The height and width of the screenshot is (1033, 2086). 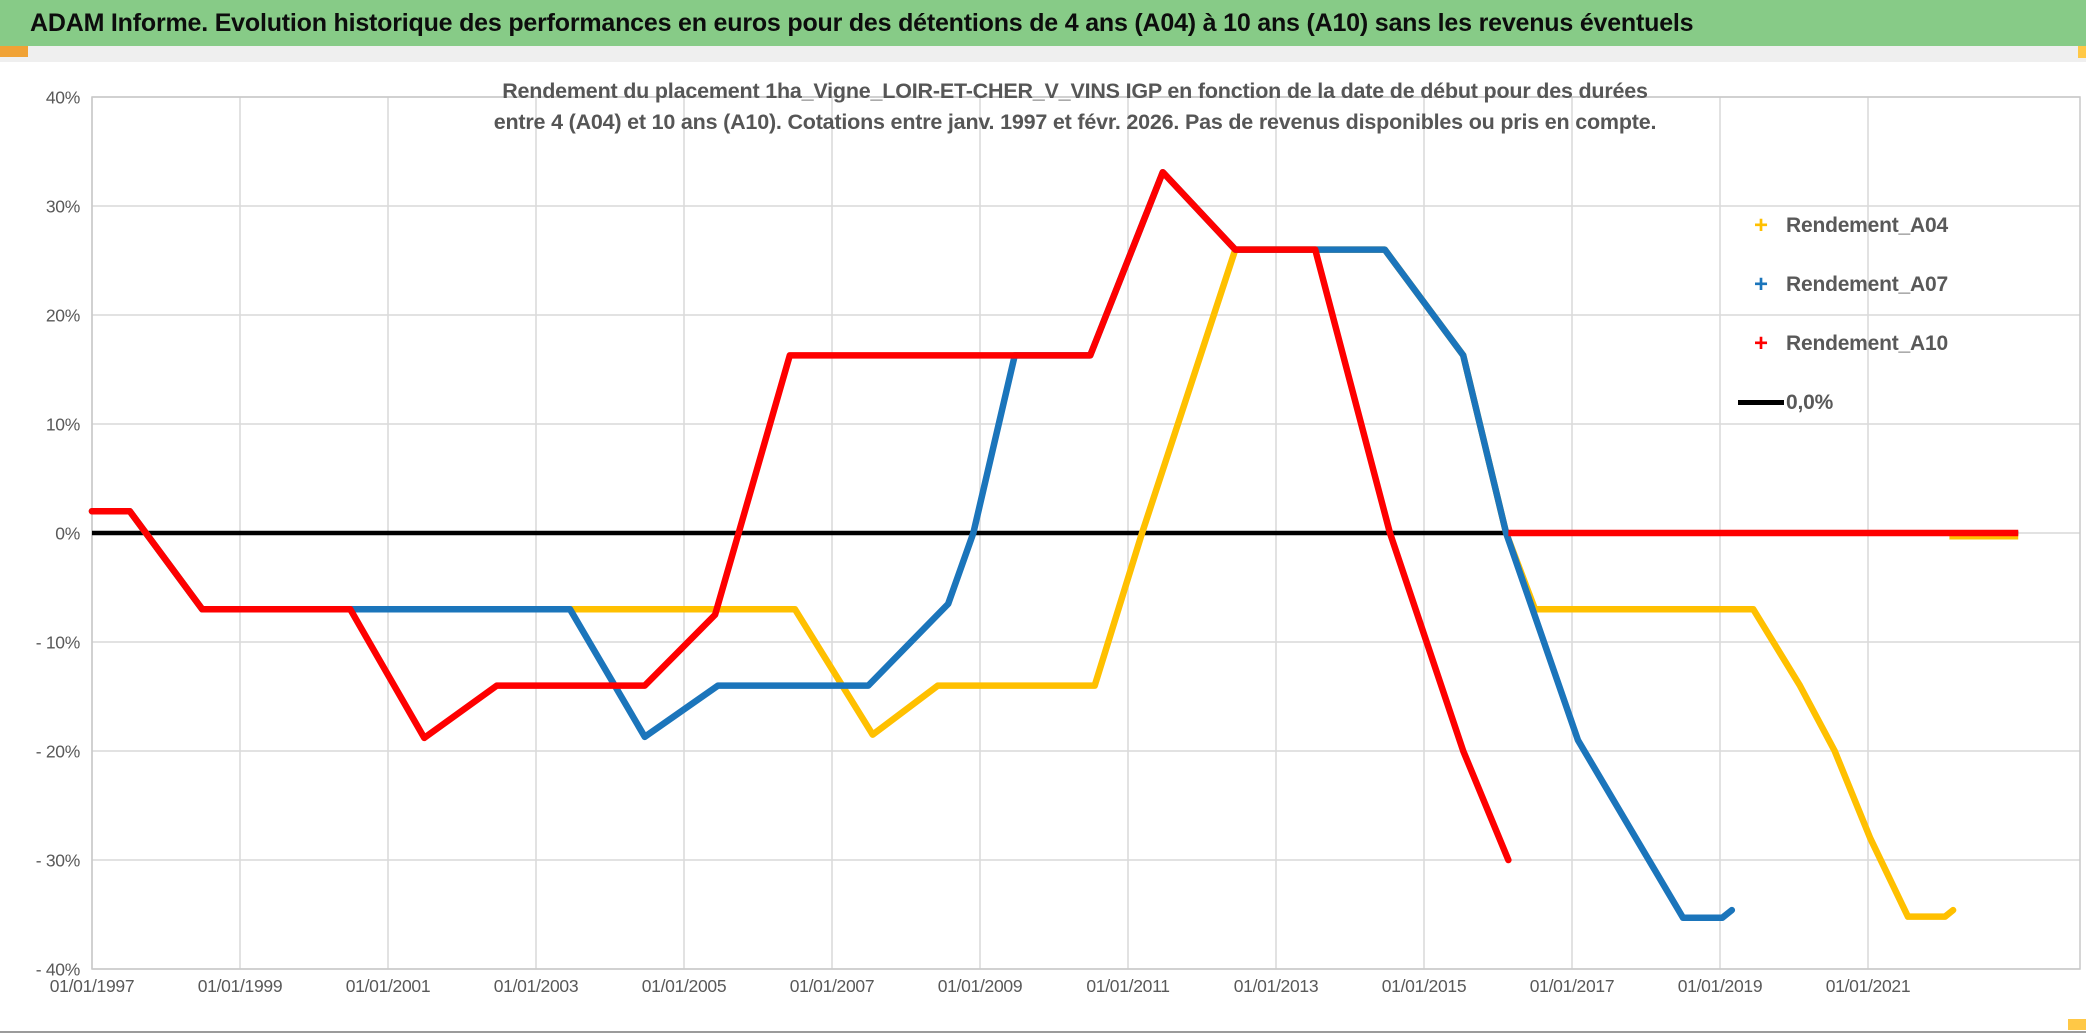 I want to click on x-axis-label-01/01/2021: 01/01/2021, so click(x=1868, y=986).